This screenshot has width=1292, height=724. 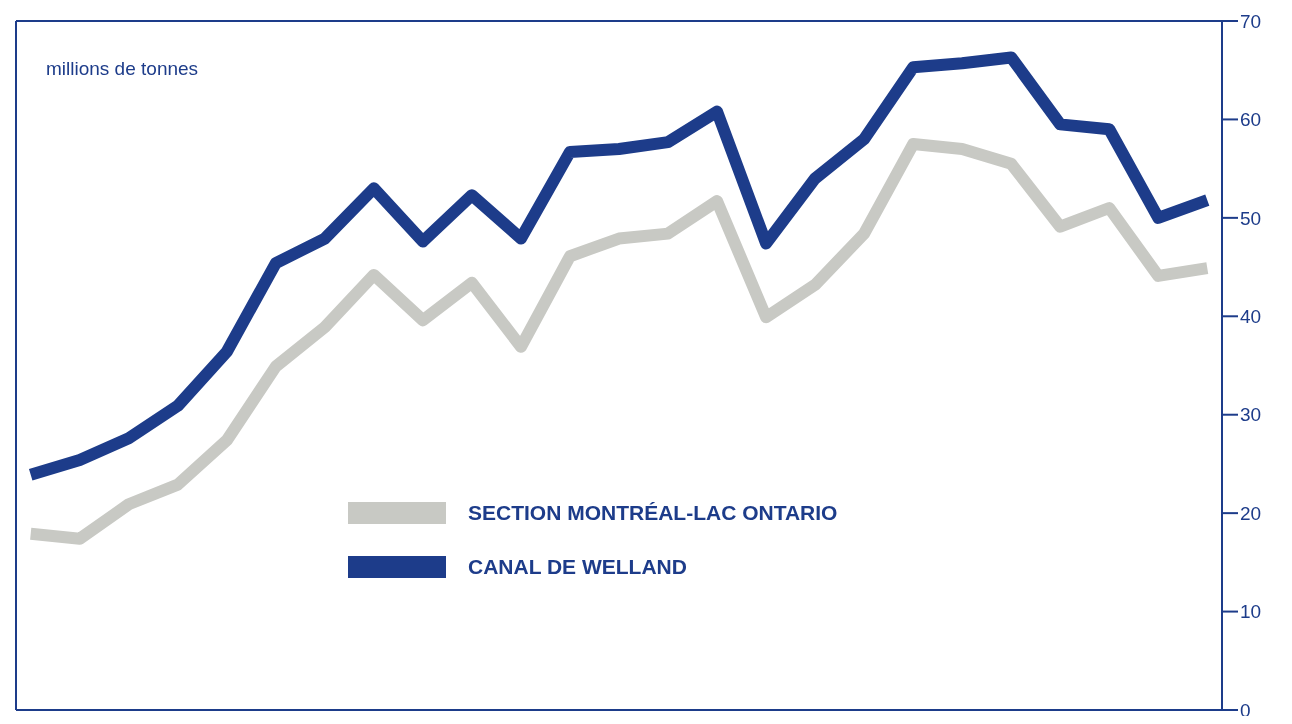 What do you see at coordinates (122, 69) in the screenshot?
I see `y-axis-title: millions de tonnes` at bounding box center [122, 69].